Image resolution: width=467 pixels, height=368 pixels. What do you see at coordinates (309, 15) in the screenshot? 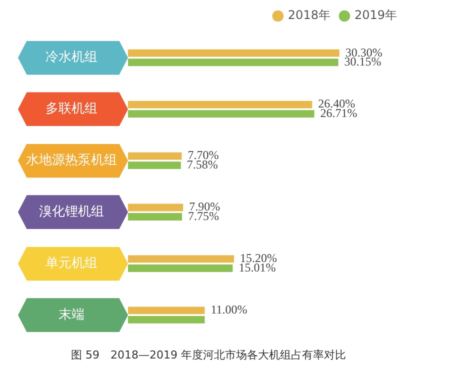
I see `legend-label: 2018年` at bounding box center [309, 15].